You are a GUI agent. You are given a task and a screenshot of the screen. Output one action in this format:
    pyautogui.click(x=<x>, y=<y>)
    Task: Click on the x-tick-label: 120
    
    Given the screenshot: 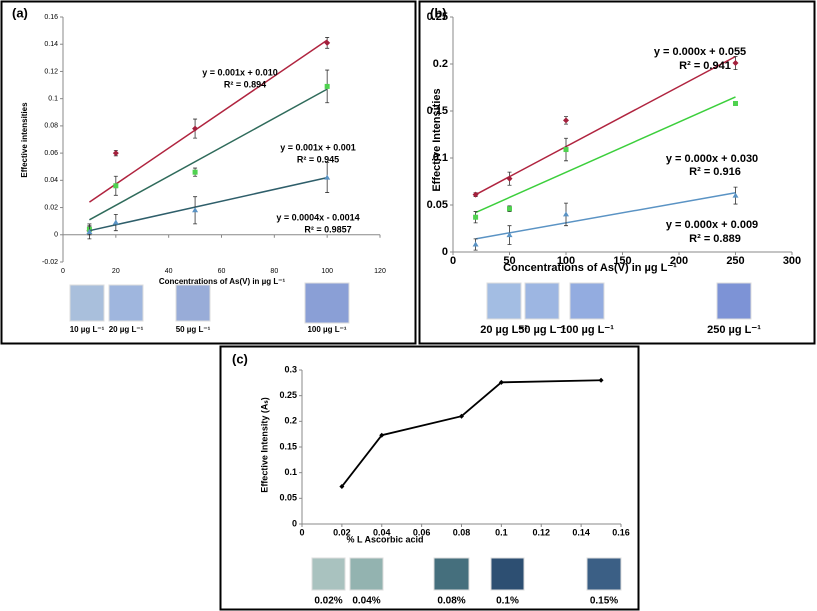 What is the action you would take?
    pyautogui.click(x=380, y=271)
    